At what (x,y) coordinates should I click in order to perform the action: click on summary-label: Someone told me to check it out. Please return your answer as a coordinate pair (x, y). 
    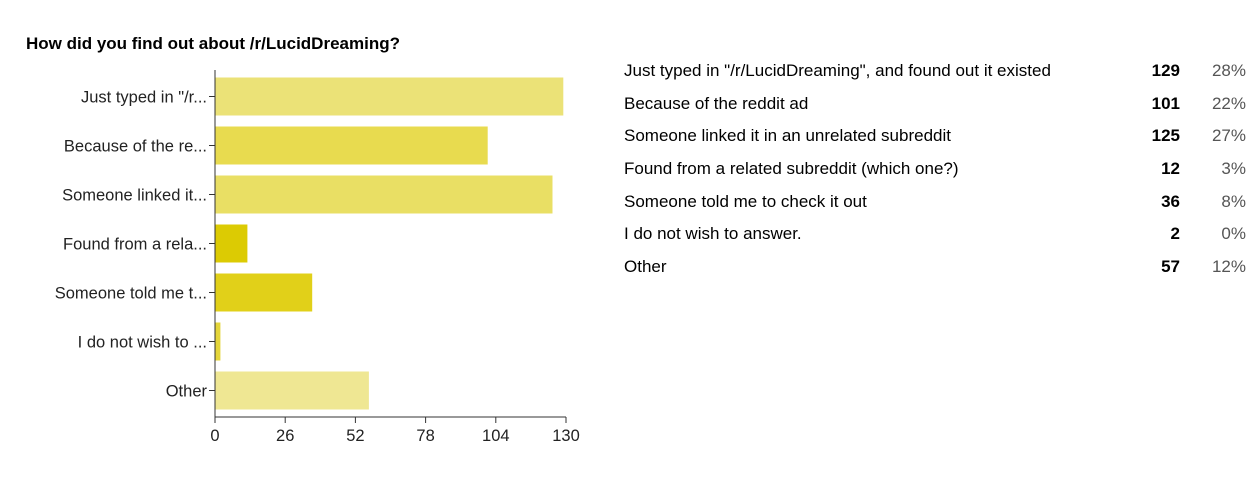
    Looking at the image, I should click on (745, 201).